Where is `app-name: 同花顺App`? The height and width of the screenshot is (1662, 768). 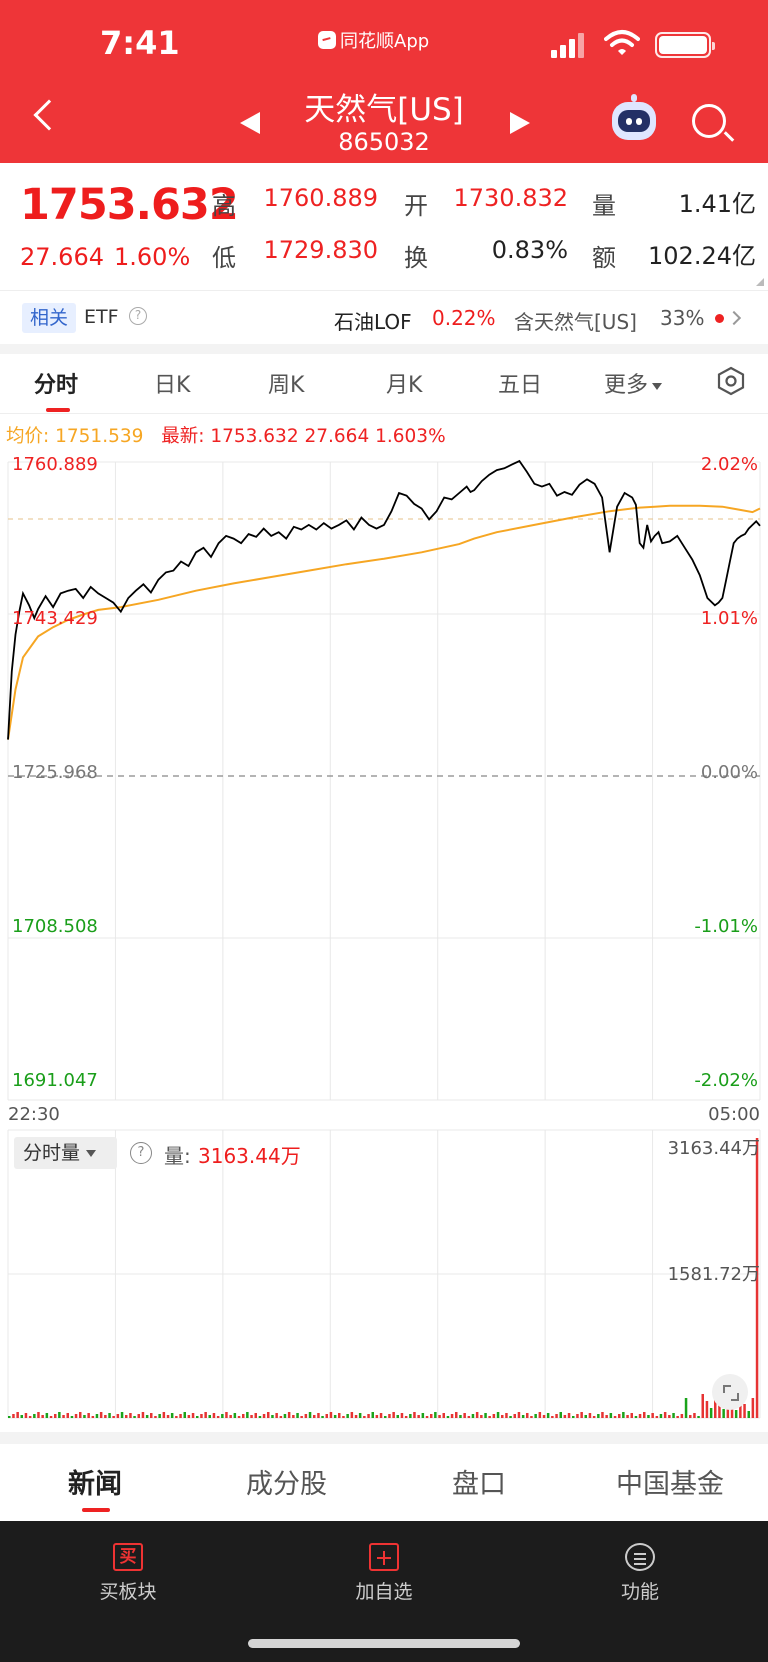 app-name: 同花顺App is located at coordinates (385, 41).